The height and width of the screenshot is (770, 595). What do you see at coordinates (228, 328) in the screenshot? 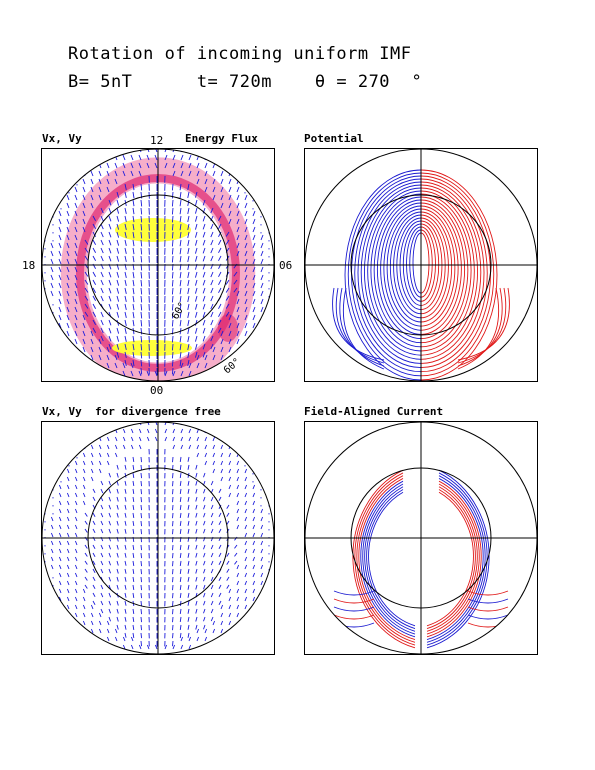
I see `energy-flux-dawn-spot` at bounding box center [228, 328].